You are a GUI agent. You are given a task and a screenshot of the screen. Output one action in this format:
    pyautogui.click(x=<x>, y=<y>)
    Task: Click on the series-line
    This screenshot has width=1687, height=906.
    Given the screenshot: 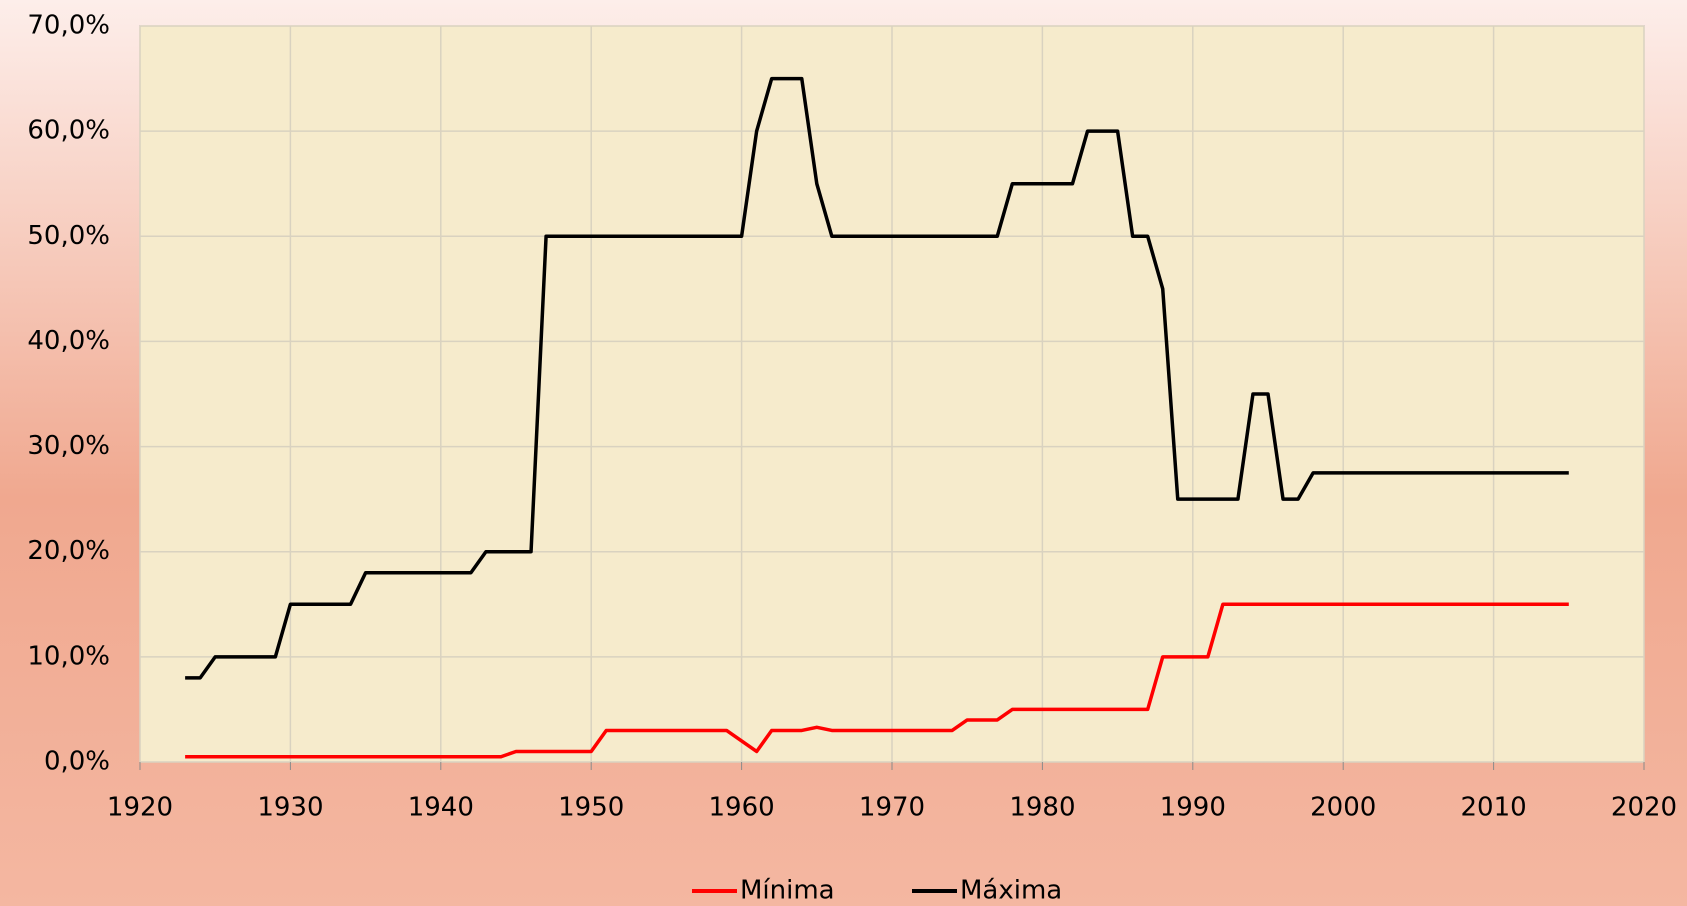 What is the action you would take?
    pyautogui.click(x=877, y=680)
    